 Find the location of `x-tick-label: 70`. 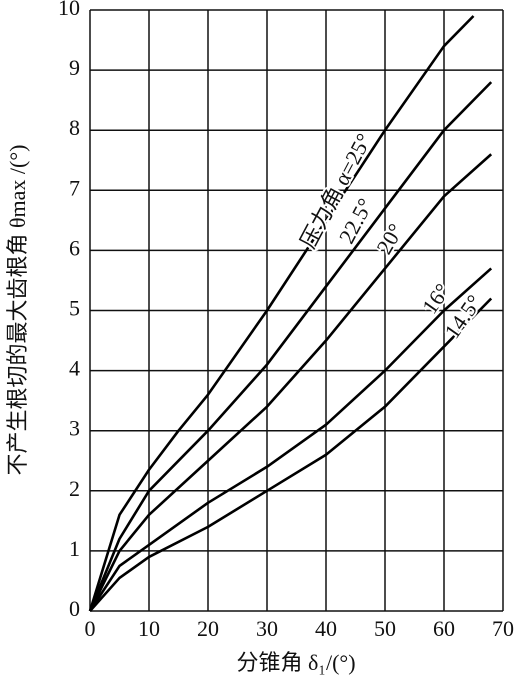

x-tick-label: 70 is located at coordinates (503, 628).